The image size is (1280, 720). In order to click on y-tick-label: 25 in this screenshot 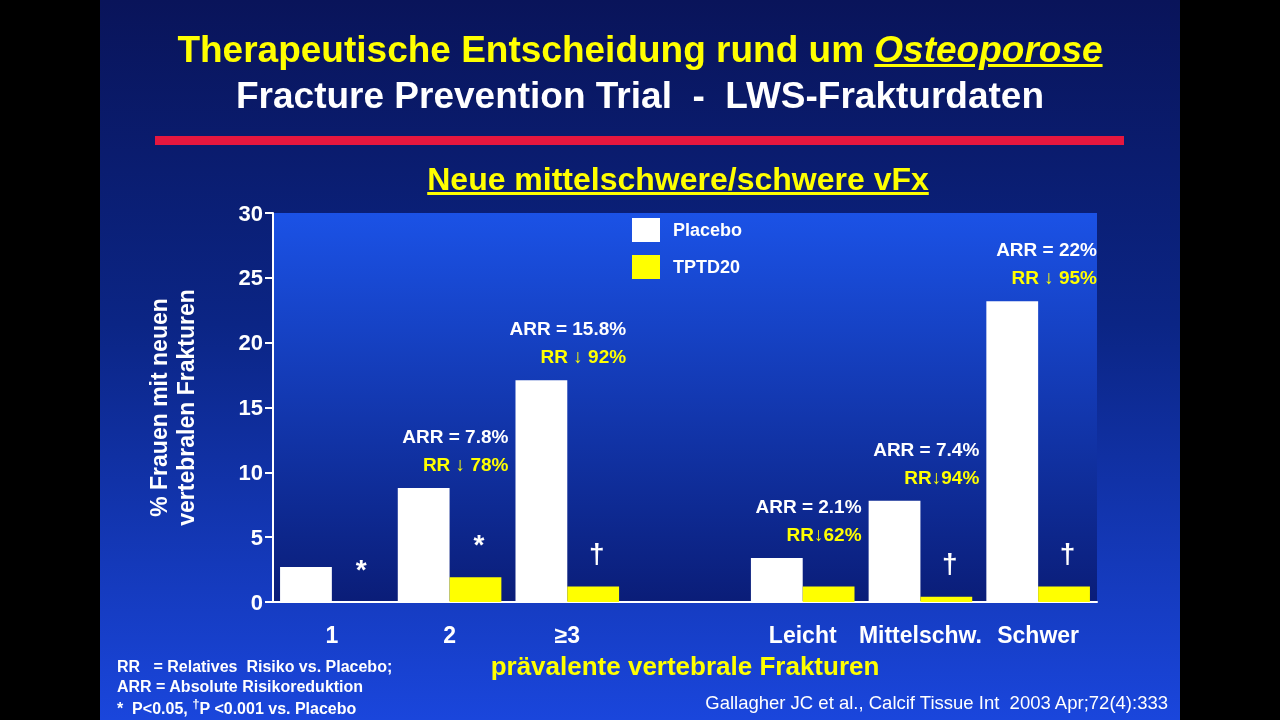, I will do `click(250, 278)`.